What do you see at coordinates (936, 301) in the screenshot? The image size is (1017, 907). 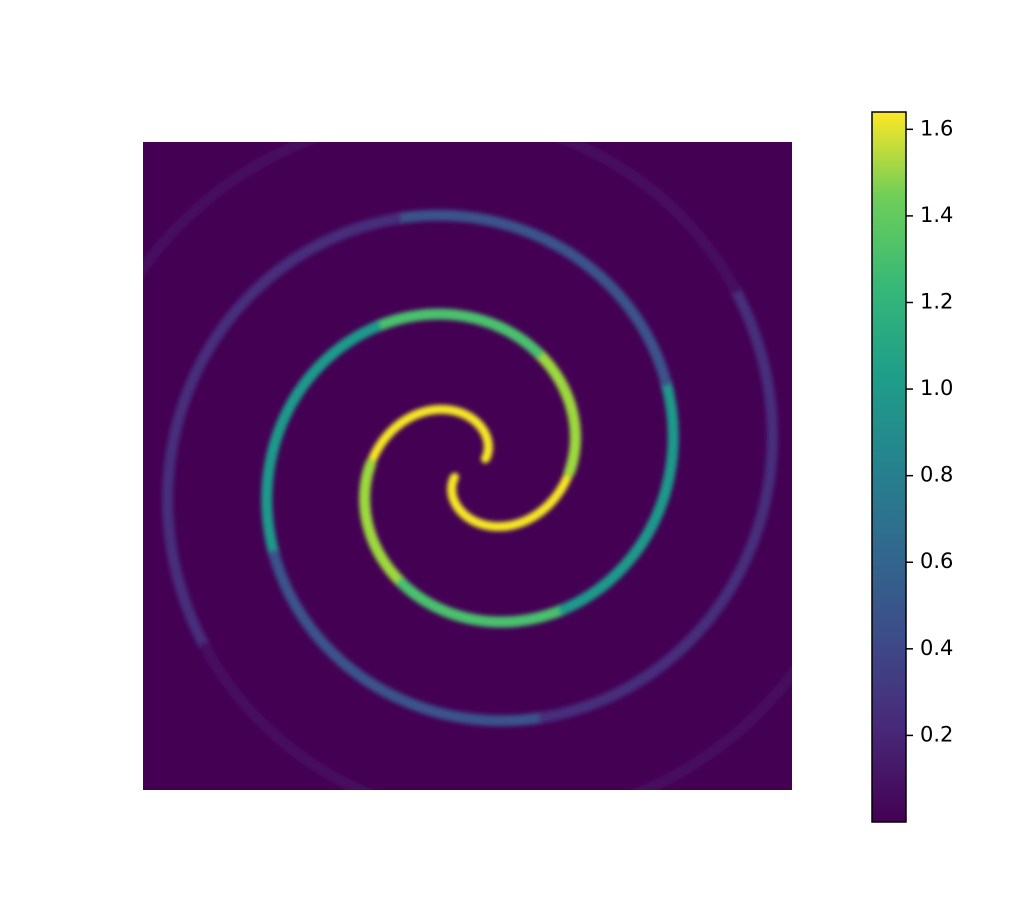 I see `colorbar-tick-label: 1.2` at bounding box center [936, 301].